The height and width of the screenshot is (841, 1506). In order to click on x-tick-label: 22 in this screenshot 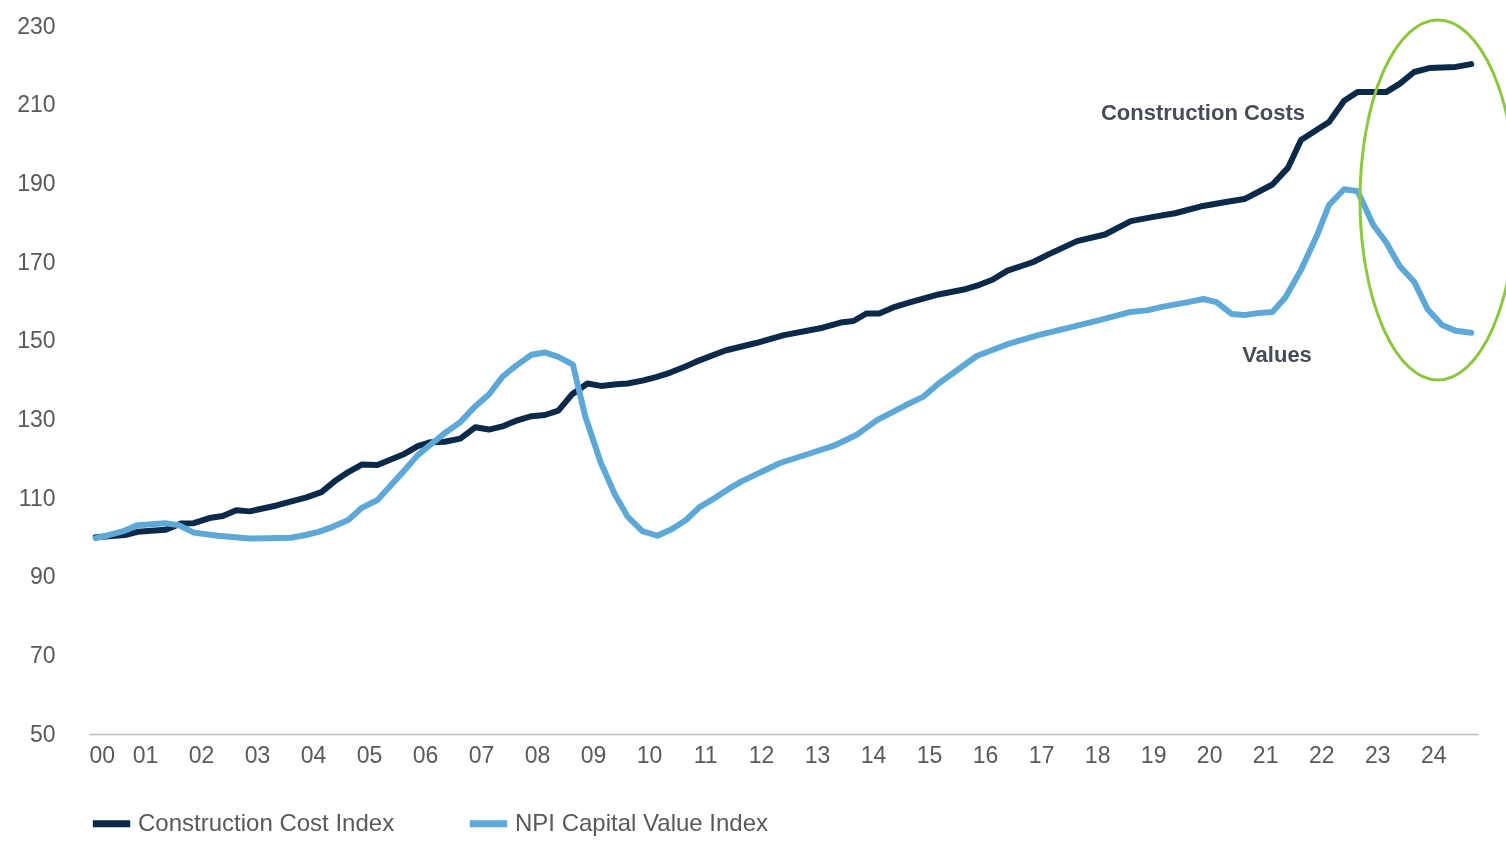, I will do `click(1321, 754)`.